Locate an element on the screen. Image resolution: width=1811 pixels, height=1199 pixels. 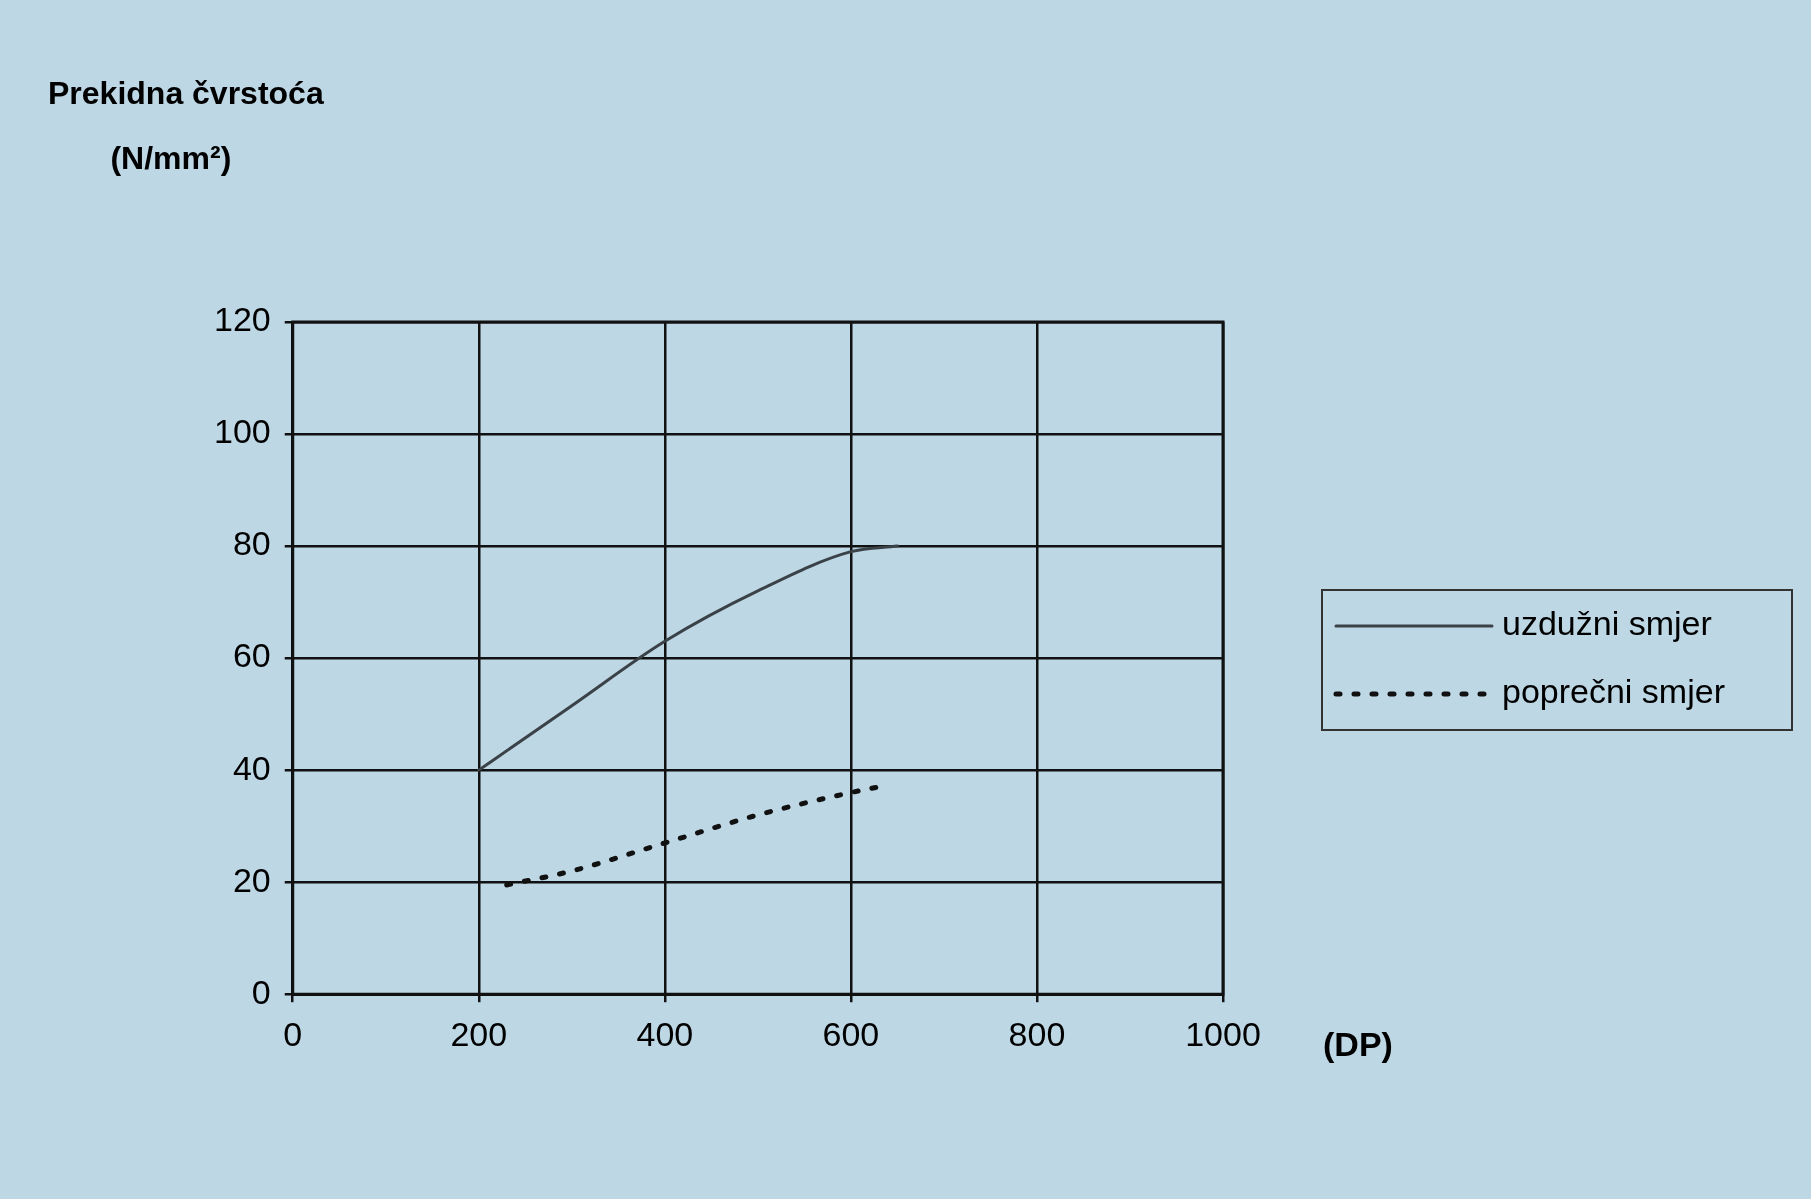
legend-label: poprečni smjer is located at coordinates (1613, 691).